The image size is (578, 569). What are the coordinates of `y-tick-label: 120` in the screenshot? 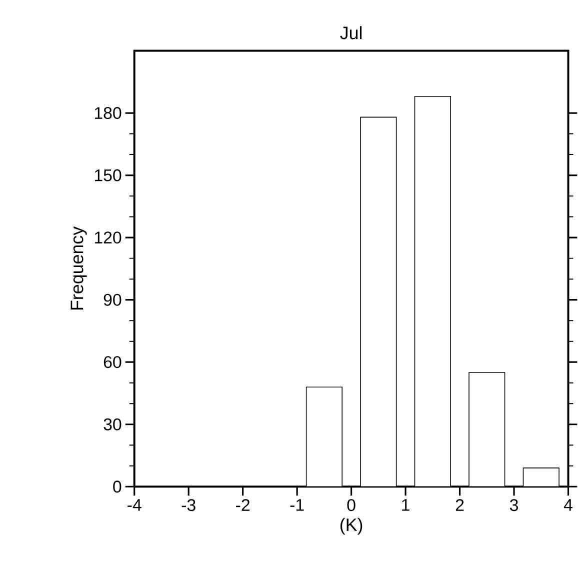 It's located at (108, 237).